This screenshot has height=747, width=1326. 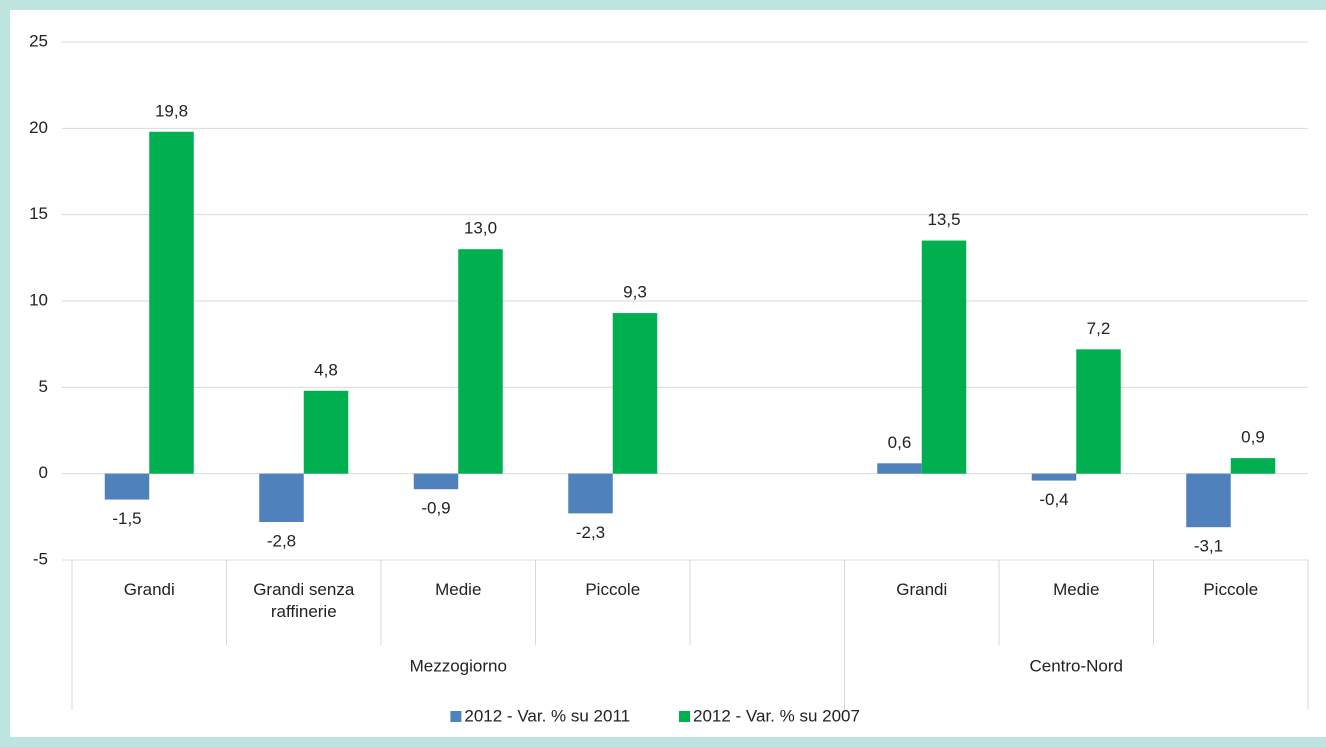 I want to click on y-tick-label: 5, so click(x=43, y=386).